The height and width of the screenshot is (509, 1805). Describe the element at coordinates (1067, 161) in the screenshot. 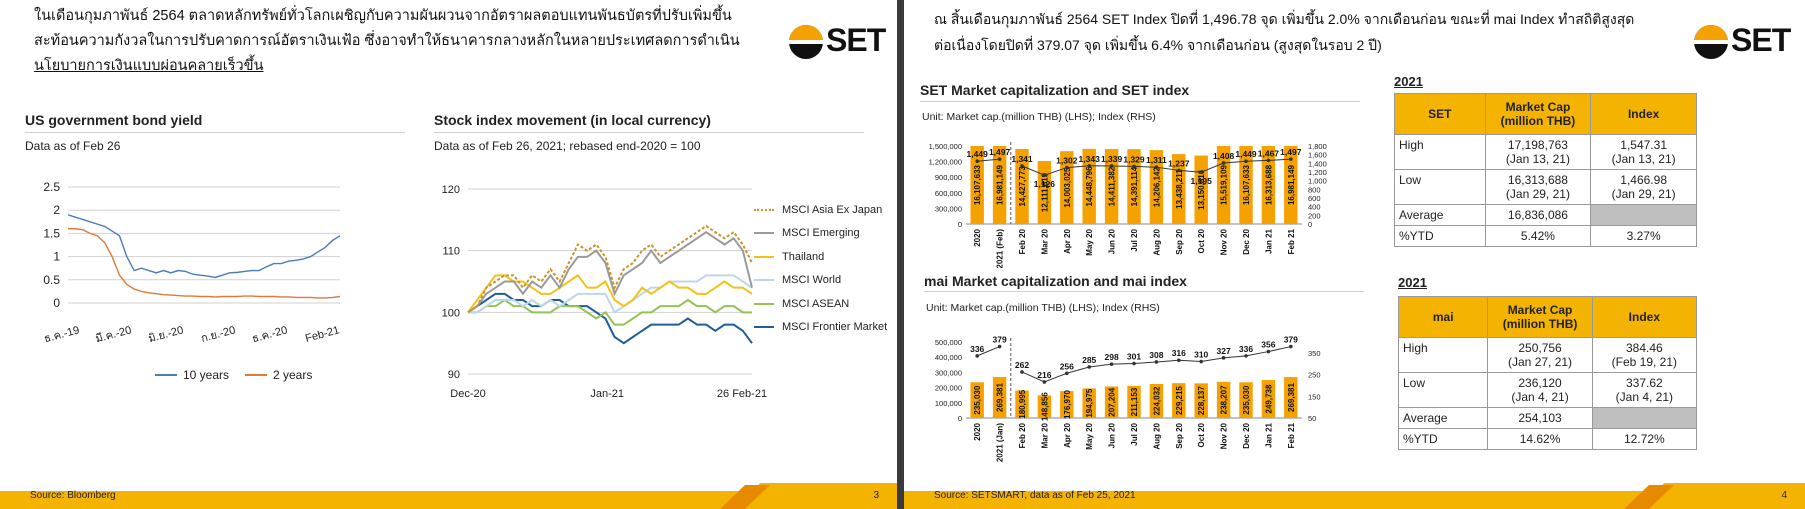

I see `index-value-label: 1,302` at that location.